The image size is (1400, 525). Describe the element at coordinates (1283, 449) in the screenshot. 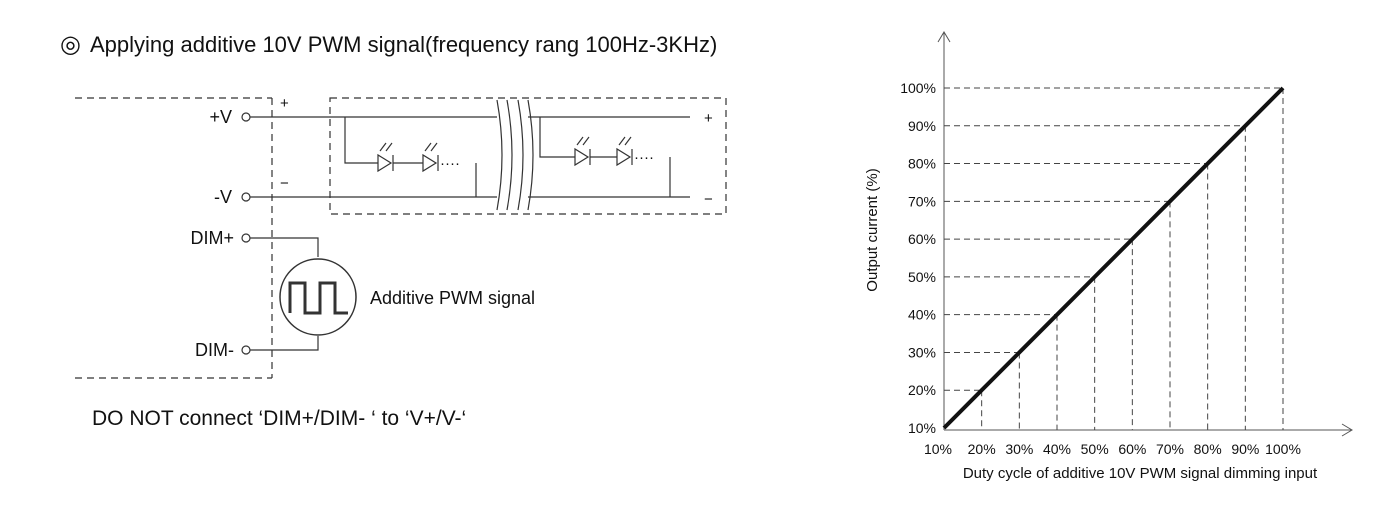

I see `x-tick-label: 100%` at that location.